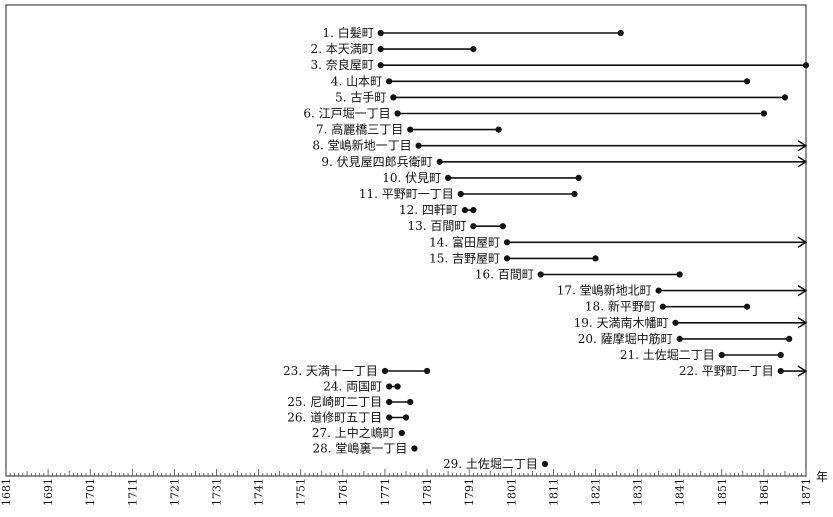 Image resolution: width=833 pixels, height=517 pixels. Describe the element at coordinates (490, 463) in the screenshot. I see `row-label: 29. 土佐堀二丁目` at that location.